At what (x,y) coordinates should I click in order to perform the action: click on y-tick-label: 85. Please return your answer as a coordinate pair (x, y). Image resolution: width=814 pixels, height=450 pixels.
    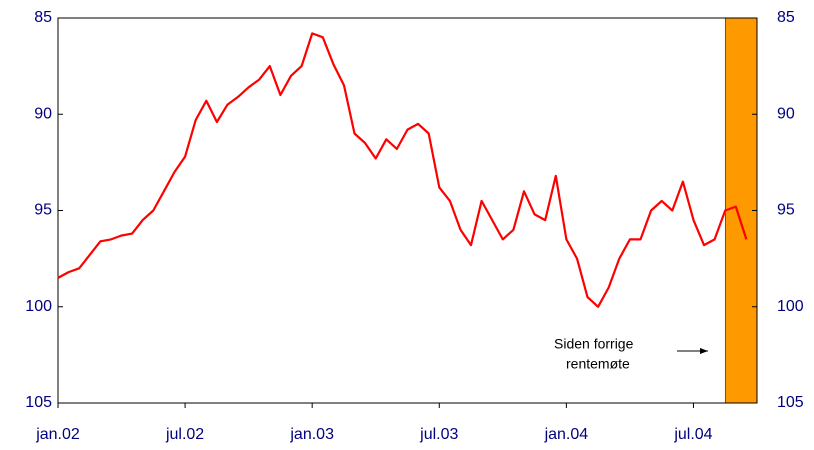
    Looking at the image, I should click on (43, 17).